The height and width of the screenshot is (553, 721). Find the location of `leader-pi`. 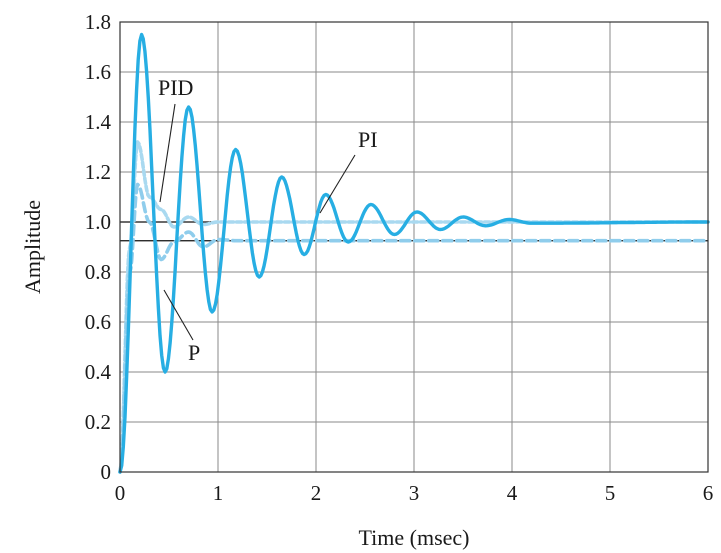

leader-pi is located at coordinates (337, 184).